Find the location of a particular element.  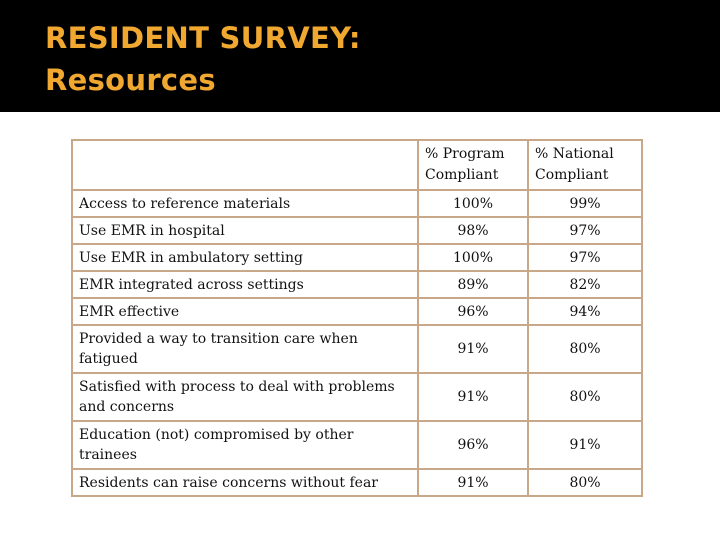

table-header-row: % Program Compliant % National Compliant is located at coordinates (357, 165).